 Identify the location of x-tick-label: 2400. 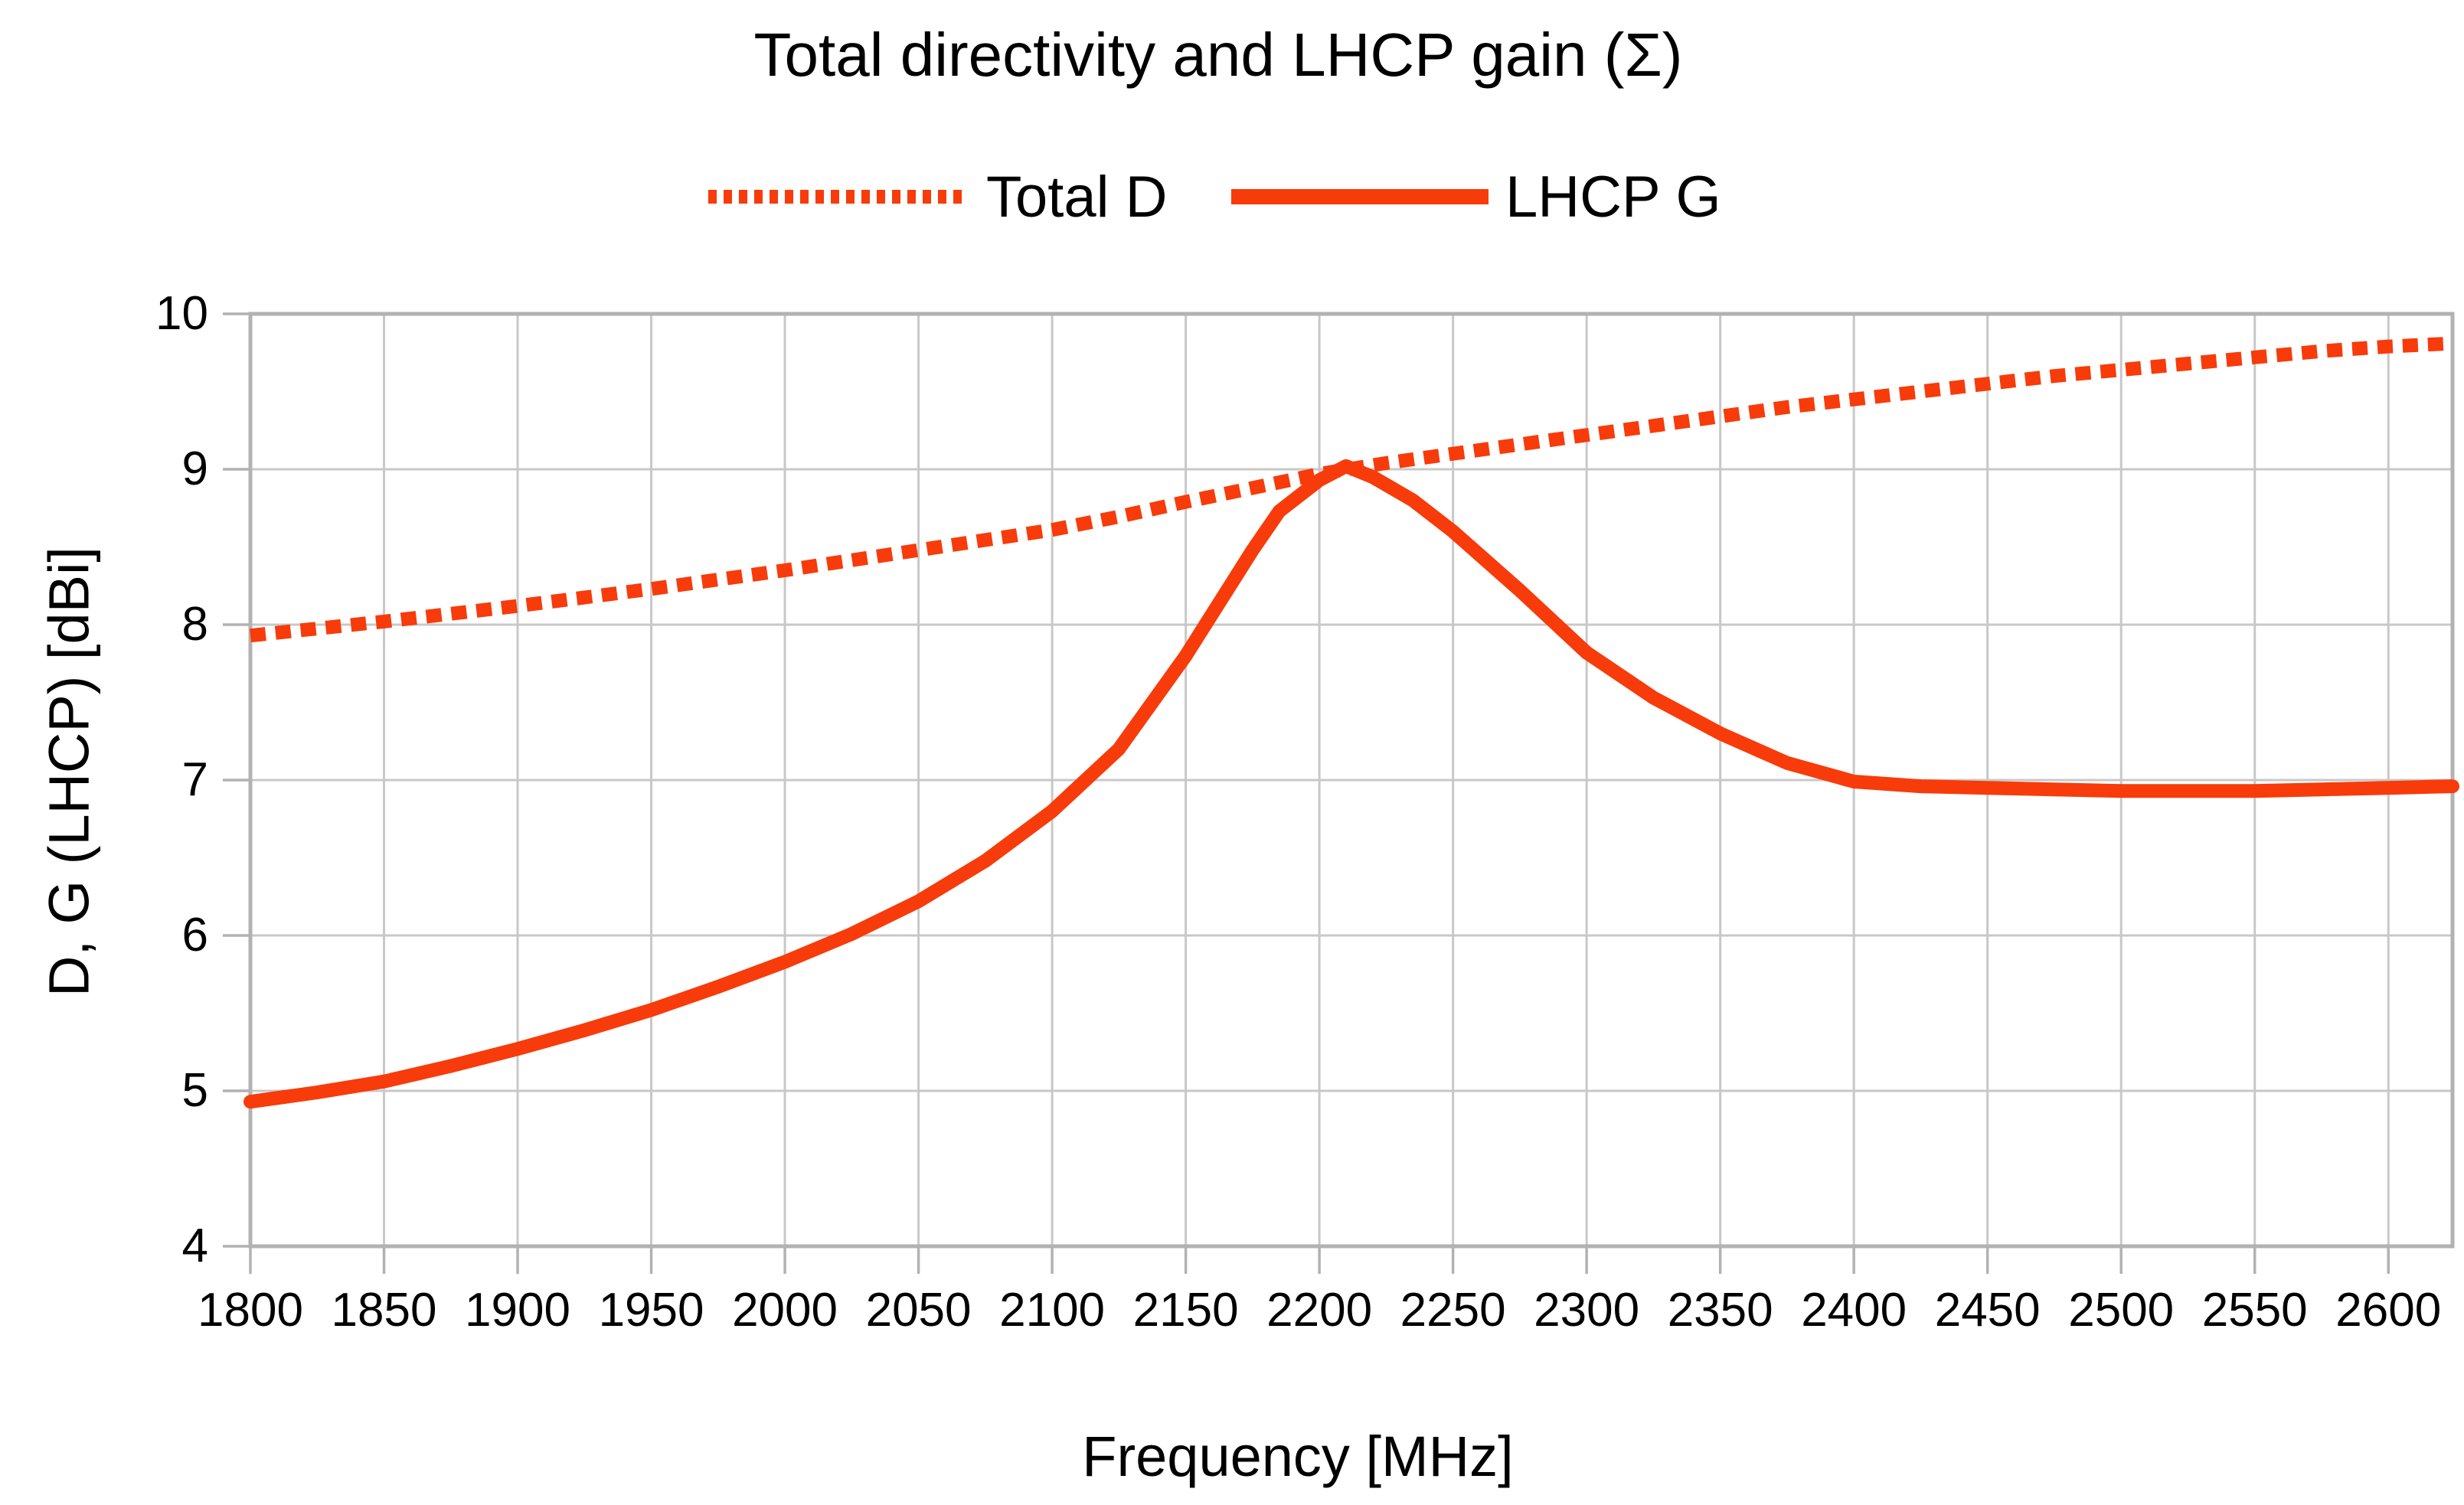
(1854, 1310).